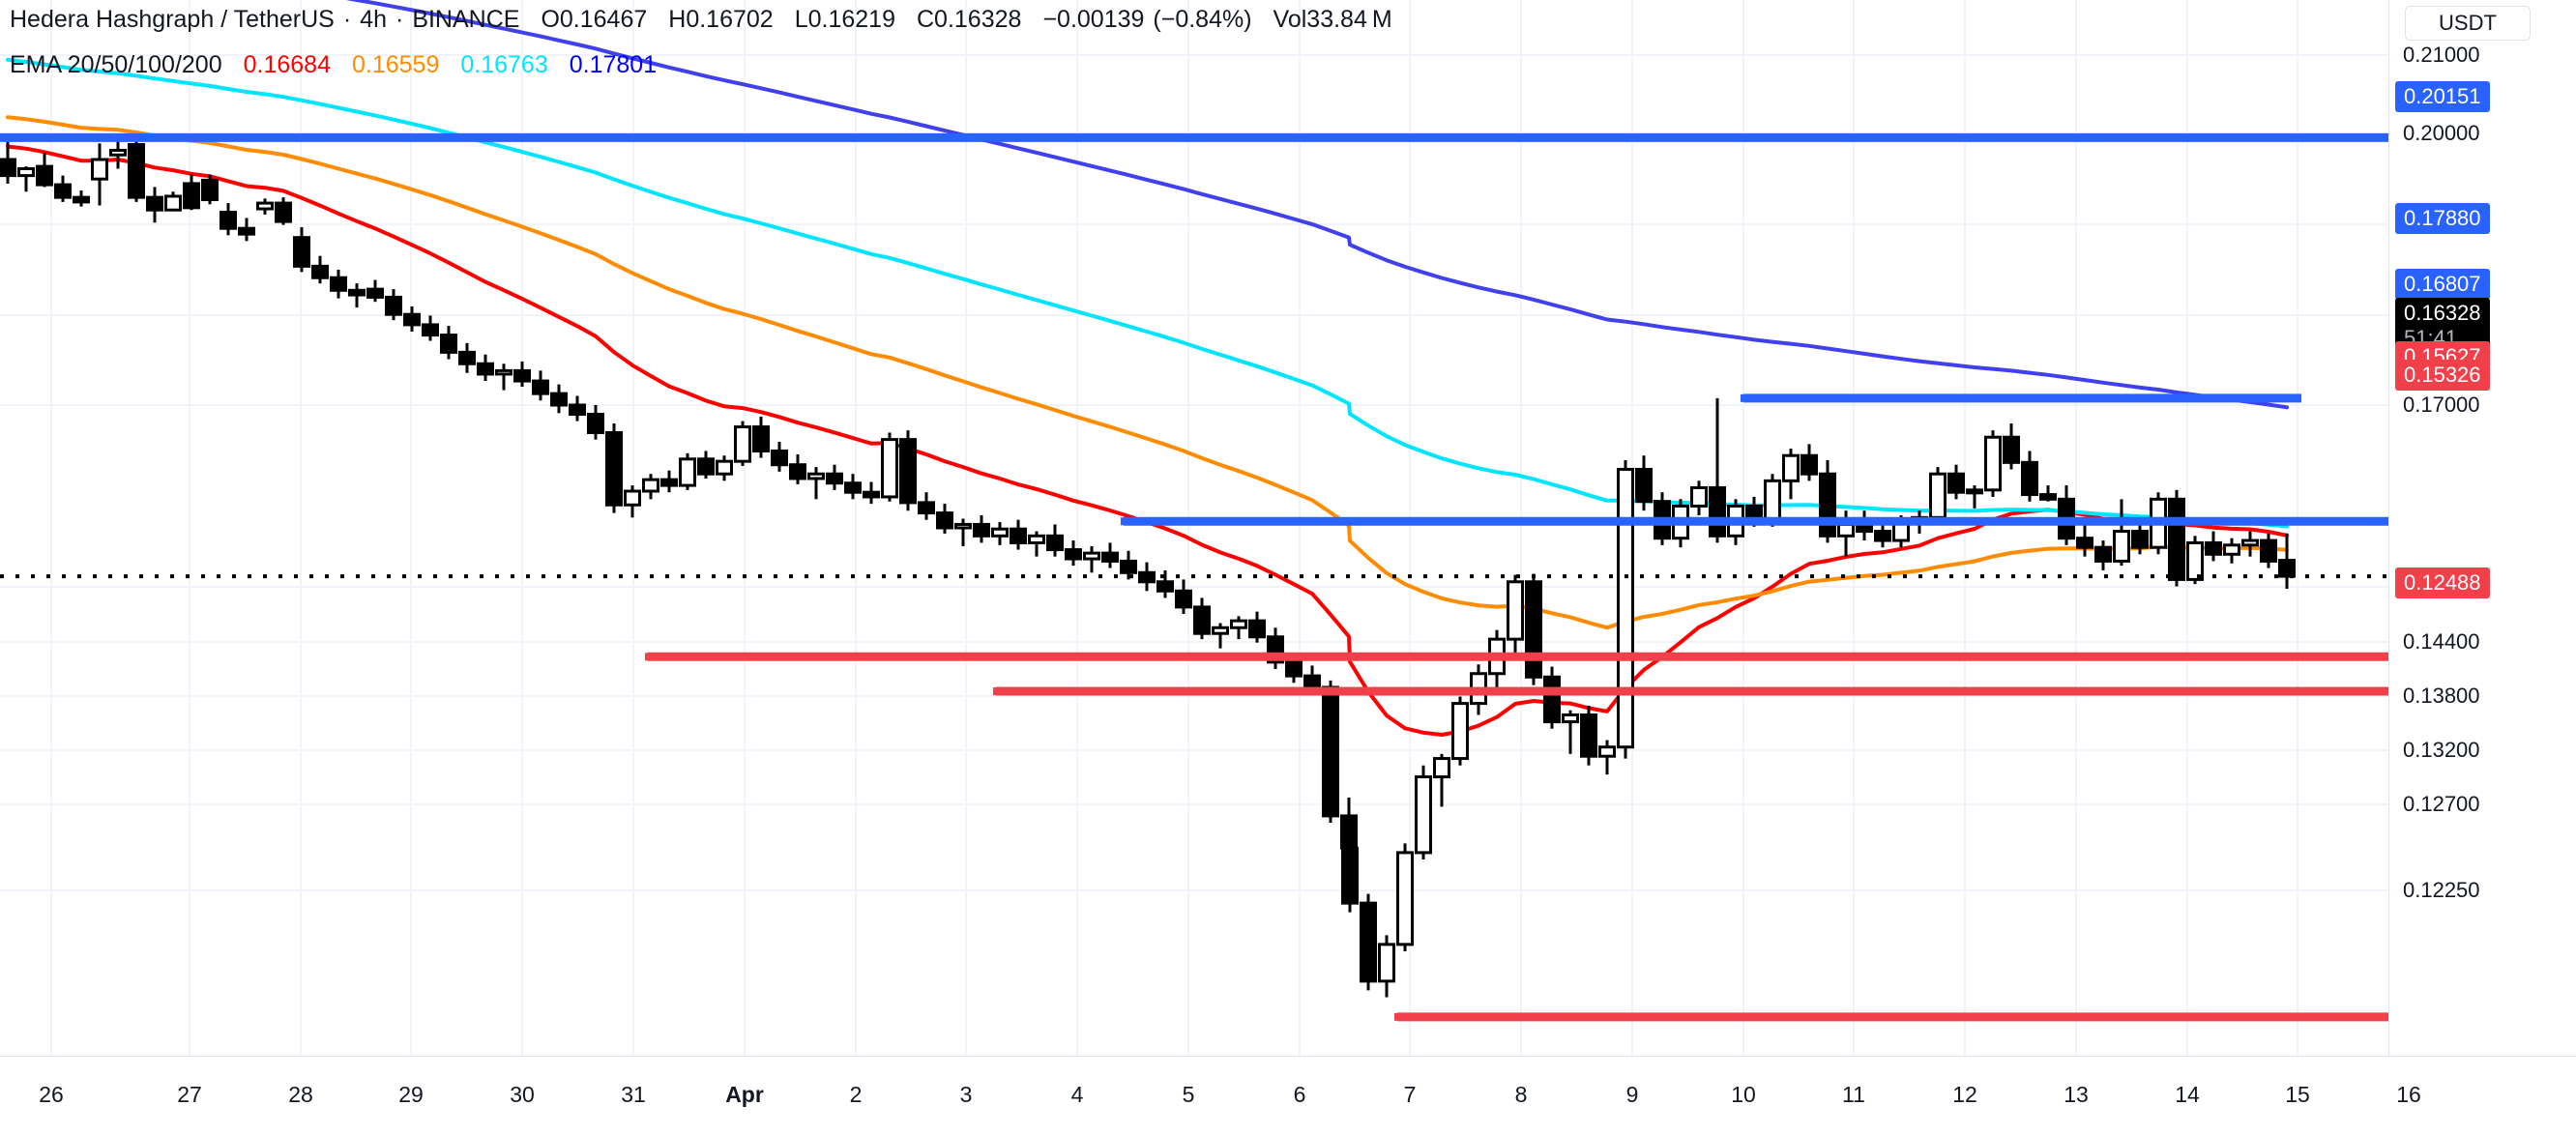 This screenshot has height=1135, width=2576. I want to click on time-tick-label: 9, so click(1632, 1094).